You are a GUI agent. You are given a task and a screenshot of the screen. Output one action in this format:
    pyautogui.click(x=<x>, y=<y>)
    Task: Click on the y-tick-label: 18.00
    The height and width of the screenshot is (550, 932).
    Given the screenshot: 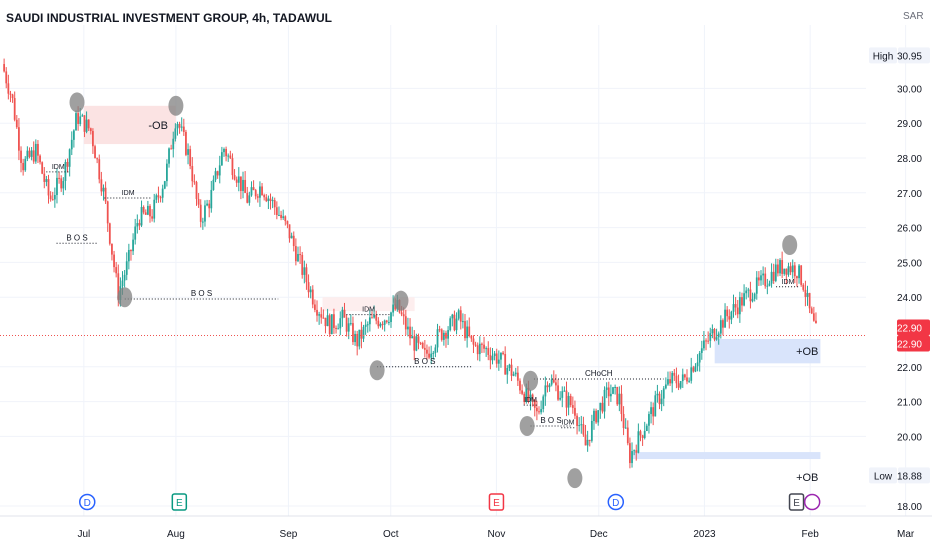 What is the action you would take?
    pyautogui.click(x=909, y=507)
    